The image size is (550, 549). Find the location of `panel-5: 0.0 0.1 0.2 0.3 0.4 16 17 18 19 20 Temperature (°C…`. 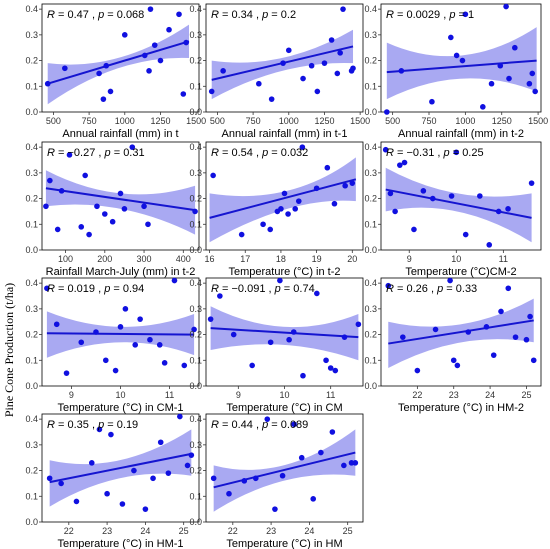

panel-5: 0.0 0.1 0.2 0.3 0.4 16 17 18 19 20 Temperature (°C… is located at coordinates (276, 209).